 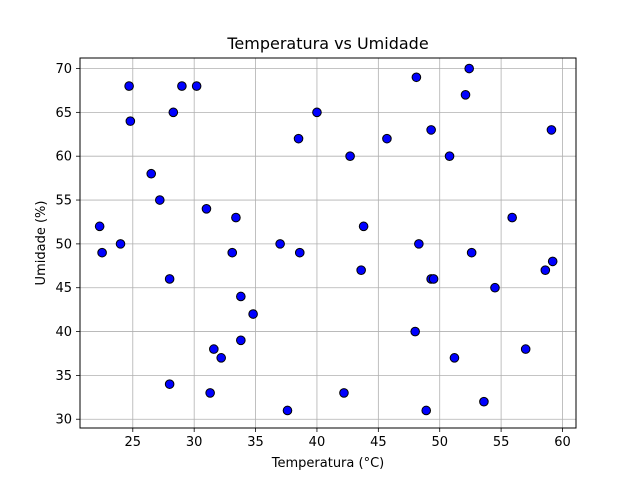 What do you see at coordinates (63, 420) in the screenshot?
I see `y-tick-label: 30` at bounding box center [63, 420].